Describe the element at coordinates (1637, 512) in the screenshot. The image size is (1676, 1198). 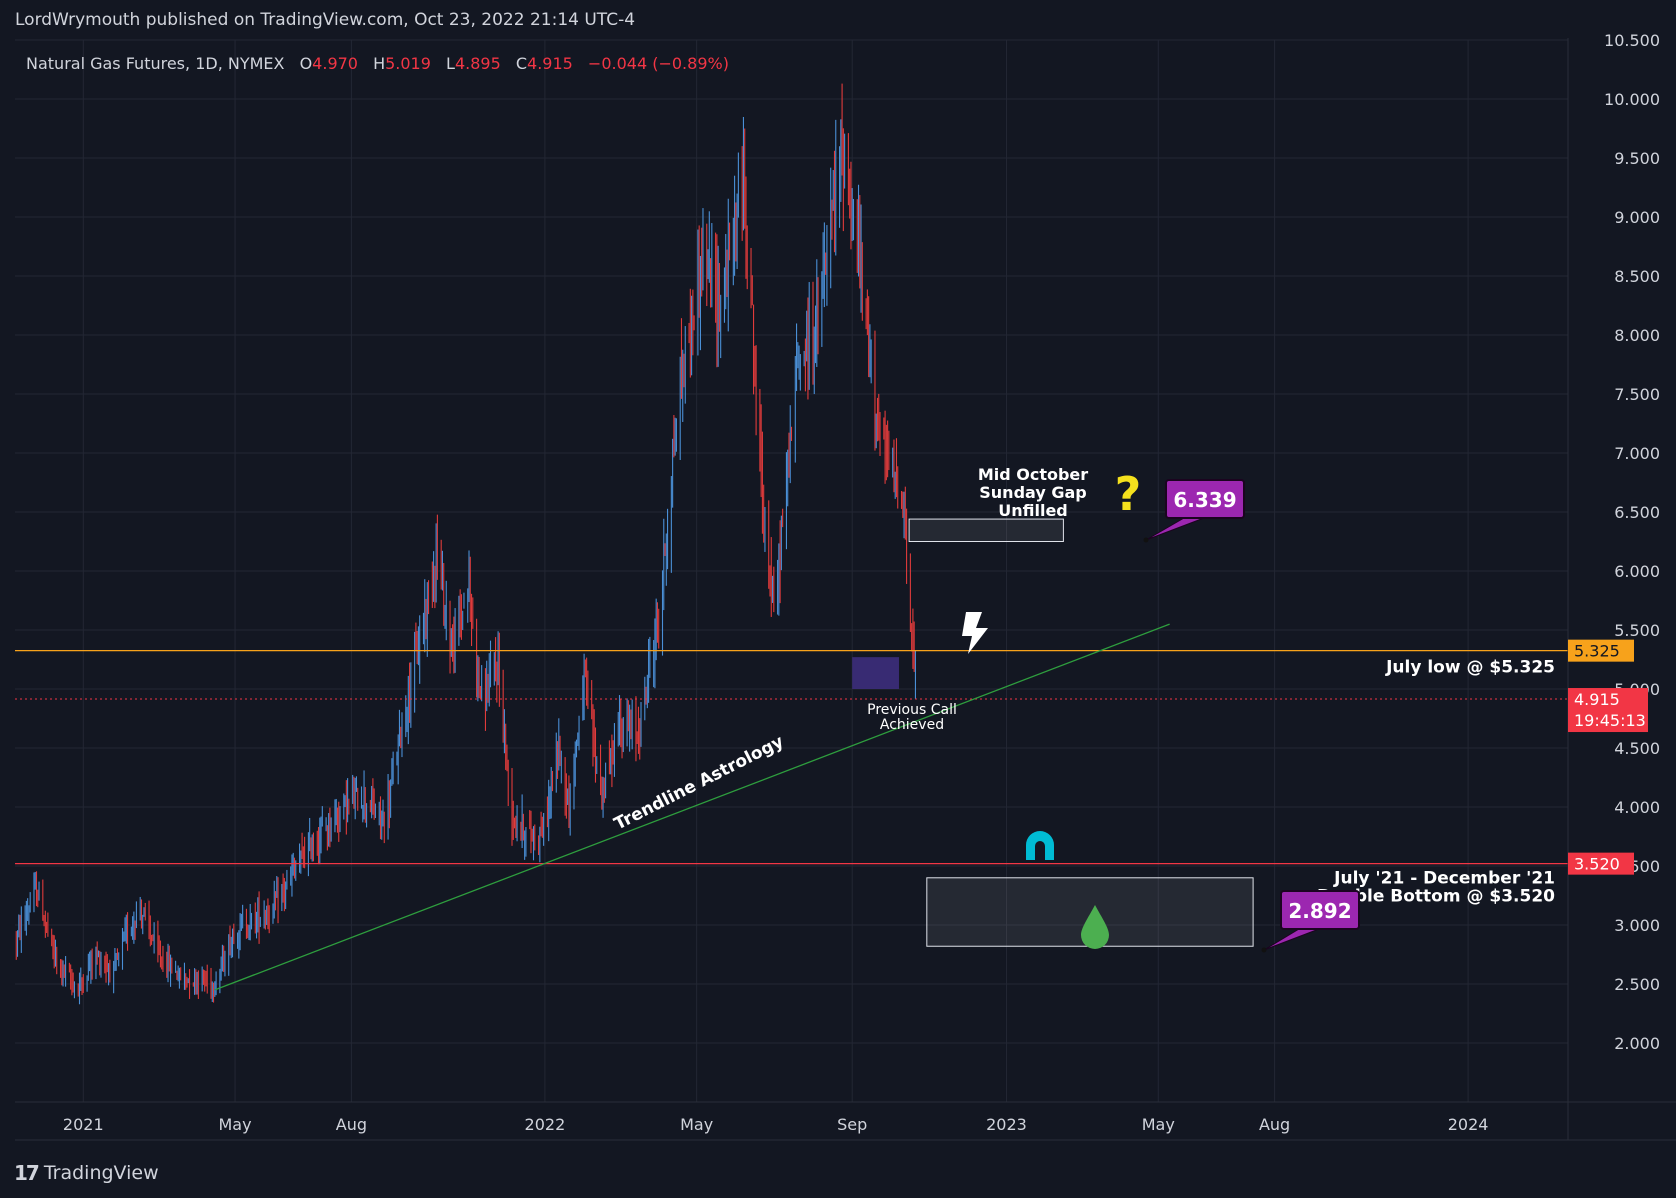
I see `y-tick-label: 6.500` at that location.